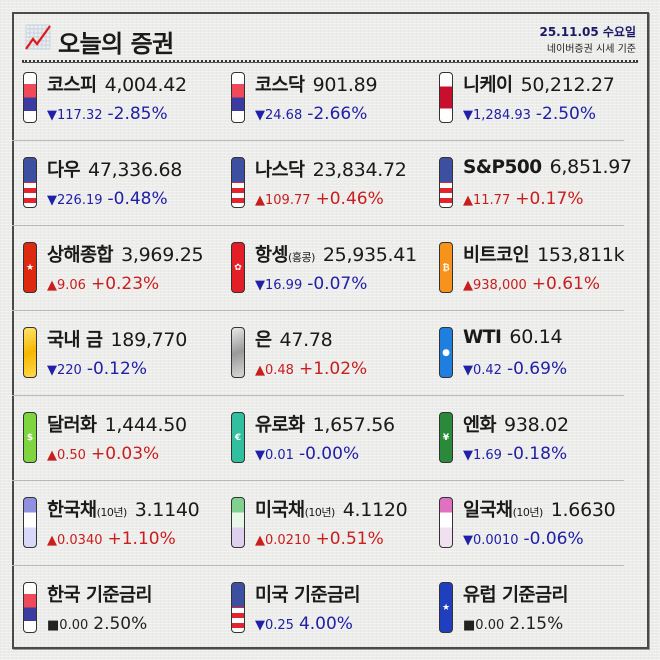 Image resolution: width=660 pixels, height=660 pixels. What do you see at coordinates (135, 170) in the screenshot?
I see `market-value: 47,336.68` at bounding box center [135, 170].